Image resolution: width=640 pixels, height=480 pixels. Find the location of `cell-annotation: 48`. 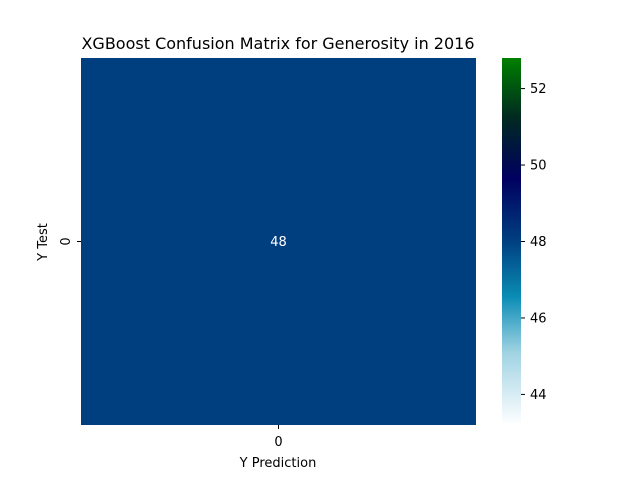

cell-annotation: 48 is located at coordinates (278, 242).